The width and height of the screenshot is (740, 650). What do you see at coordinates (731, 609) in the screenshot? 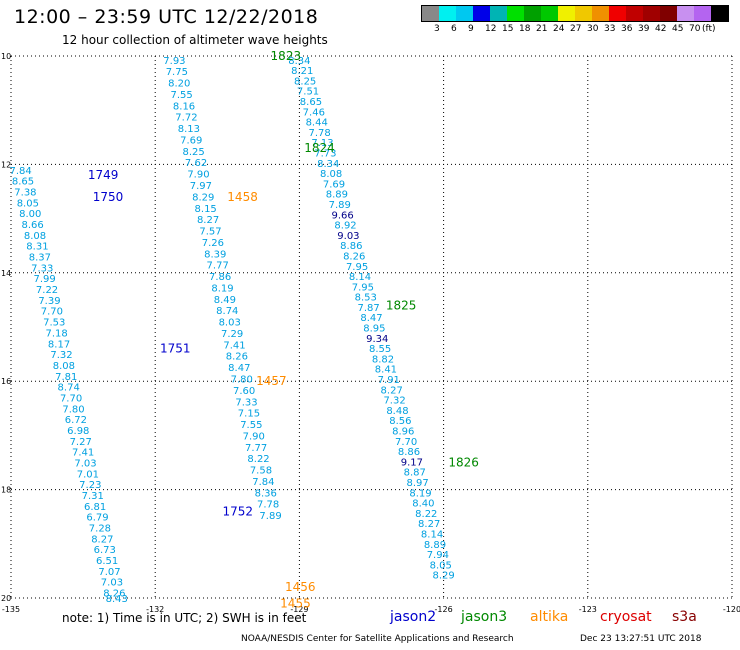
I see `longitude-label: -120` at bounding box center [731, 609].